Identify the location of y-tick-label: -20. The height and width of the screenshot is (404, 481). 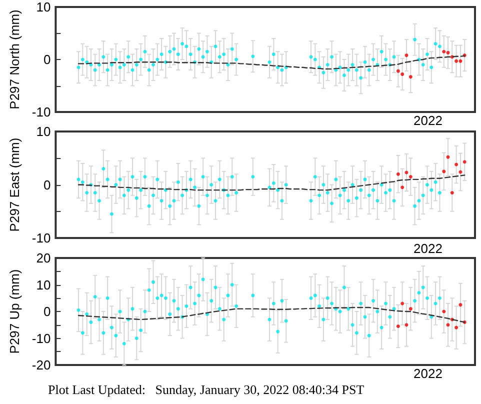
(41, 365).